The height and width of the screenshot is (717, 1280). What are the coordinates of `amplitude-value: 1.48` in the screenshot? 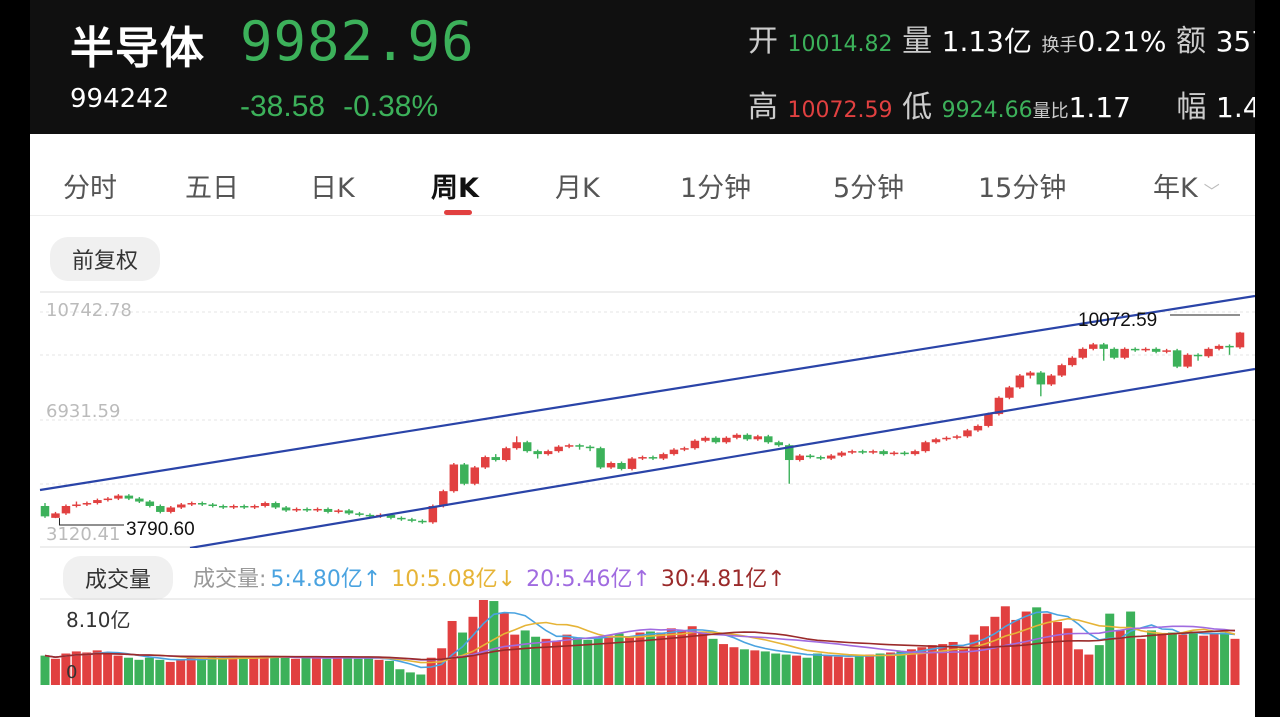 It's located at (1235, 107).